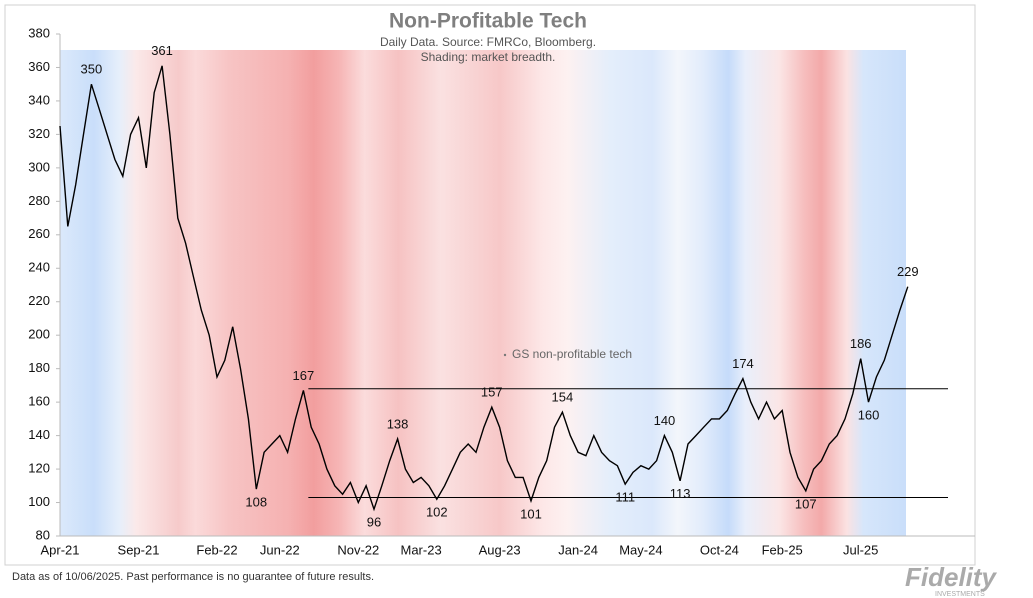 This screenshot has width=1033, height=598. What do you see at coordinates (908, 271) in the screenshot?
I see `value-label: 229` at bounding box center [908, 271].